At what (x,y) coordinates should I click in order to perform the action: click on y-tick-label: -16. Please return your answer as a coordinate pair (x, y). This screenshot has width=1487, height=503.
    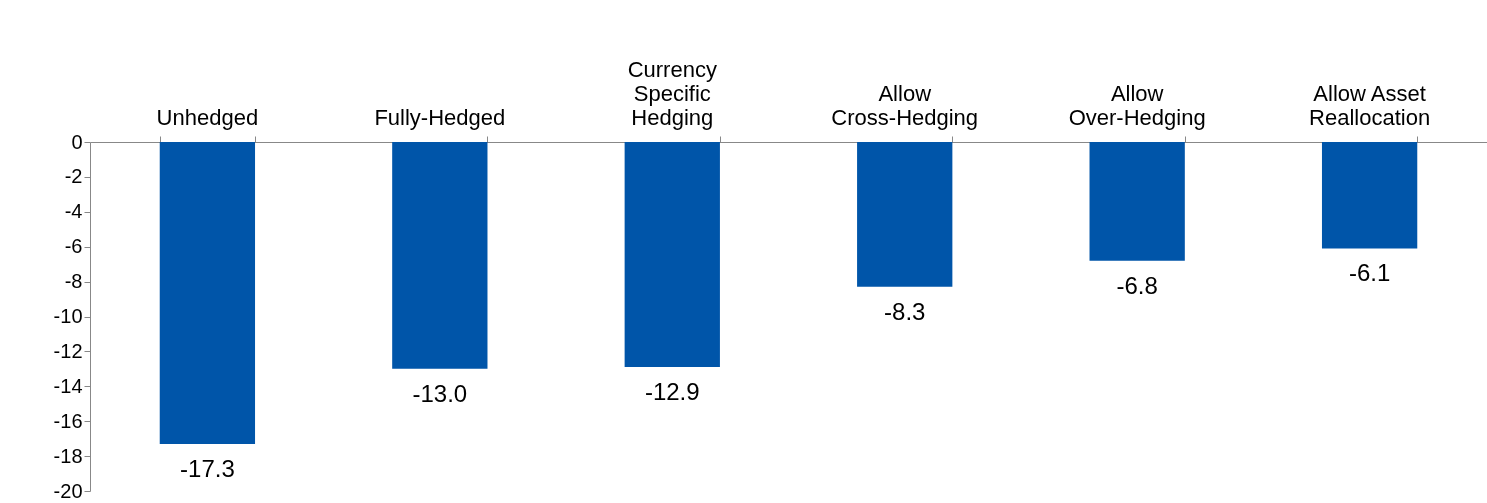
    Looking at the image, I should click on (68, 420).